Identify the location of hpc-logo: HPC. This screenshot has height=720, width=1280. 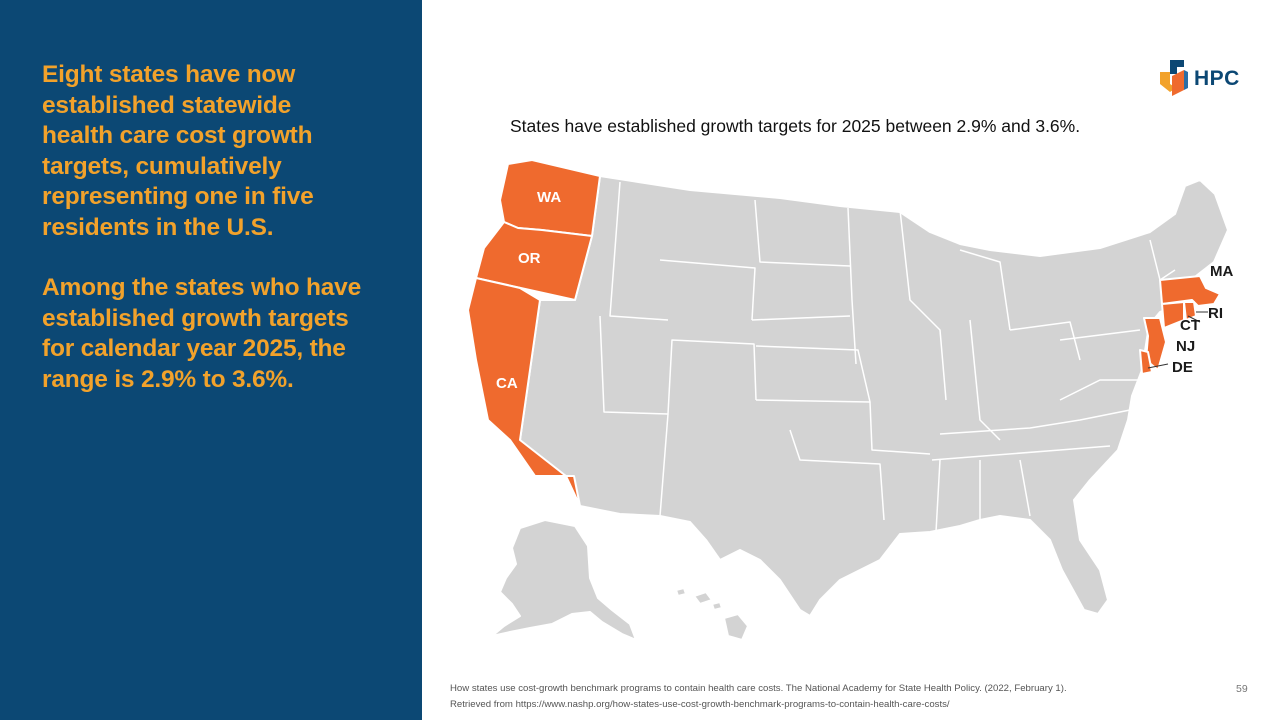
(1203, 78).